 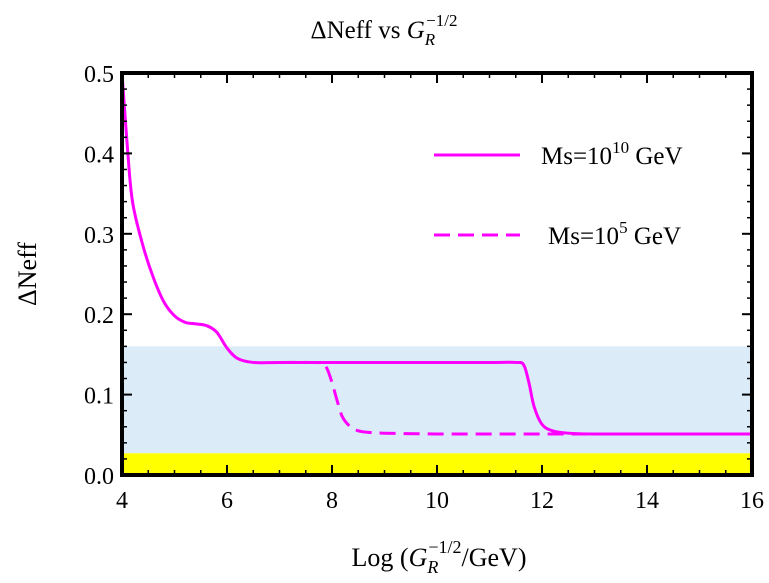 What do you see at coordinates (99, 155) in the screenshot?
I see `y-tick-label: 0.4` at bounding box center [99, 155].